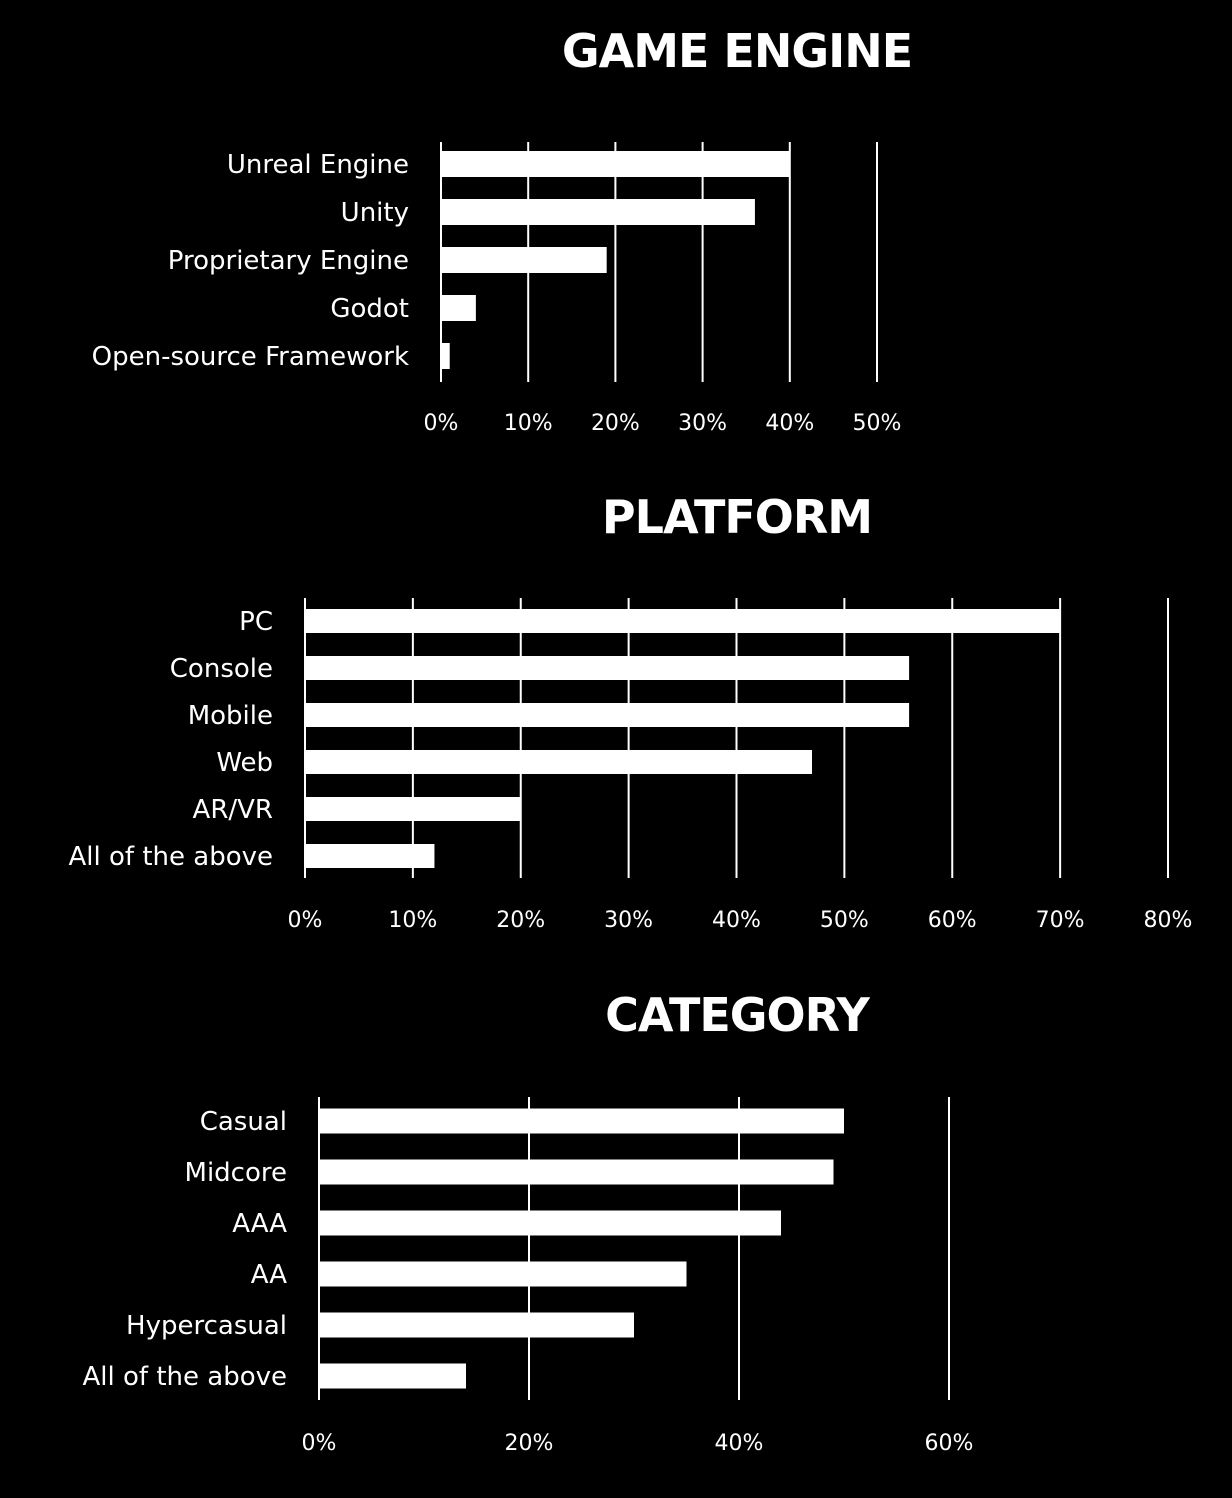  Describe the element at coordinates (737, 1015) in the screenshot. I see `chart-title-category: CATEGORY` at that location.